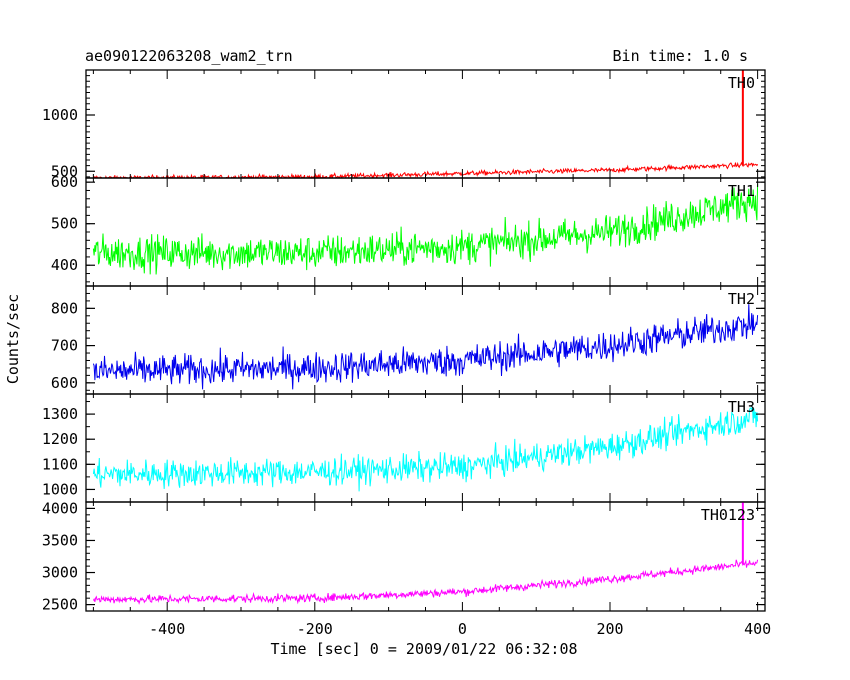  I want to click on panel-label-th2: TH2, so click(741, 299).